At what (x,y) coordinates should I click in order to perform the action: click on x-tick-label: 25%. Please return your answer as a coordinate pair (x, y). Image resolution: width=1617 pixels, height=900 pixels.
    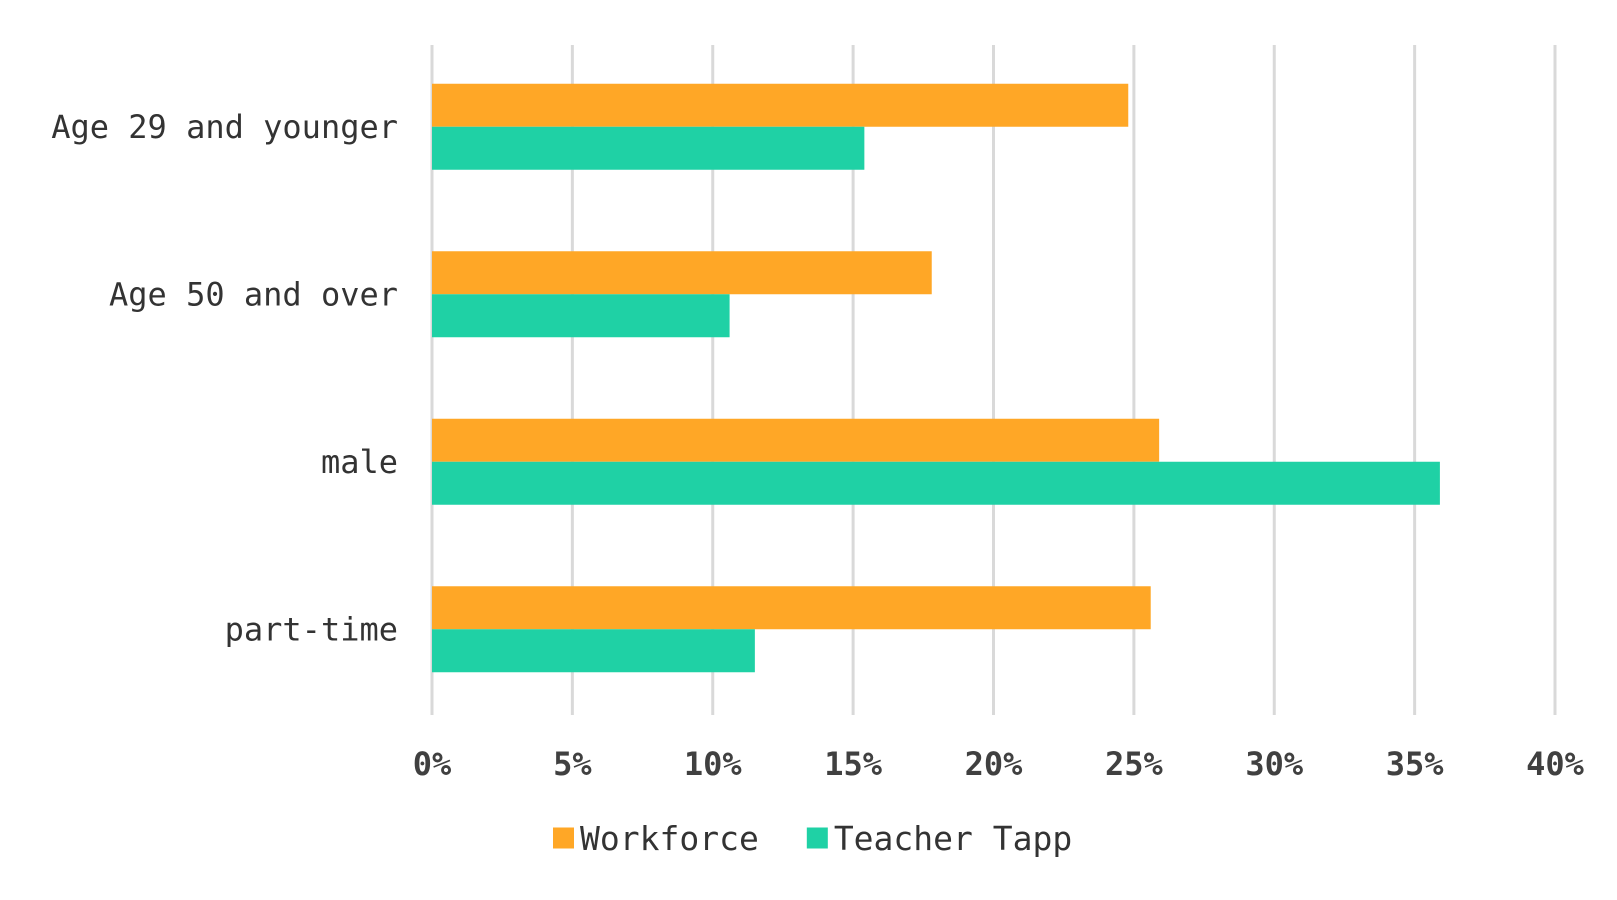
    Looking at the image, I should click on (1134, 764).